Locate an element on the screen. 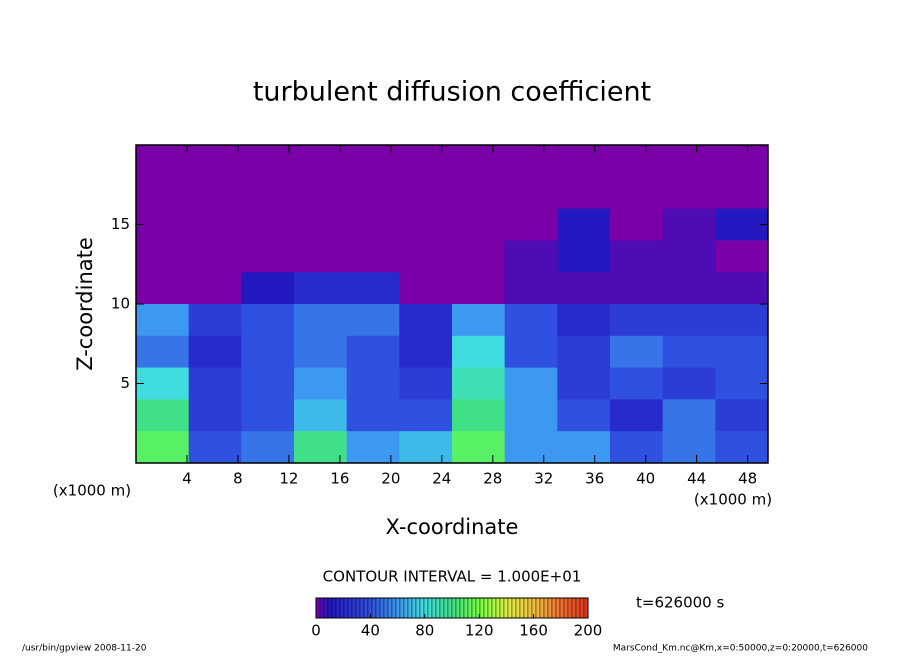 This screenshot has height=658, width=904. time-label: t=626000 s is located at coordinates (680, 603).